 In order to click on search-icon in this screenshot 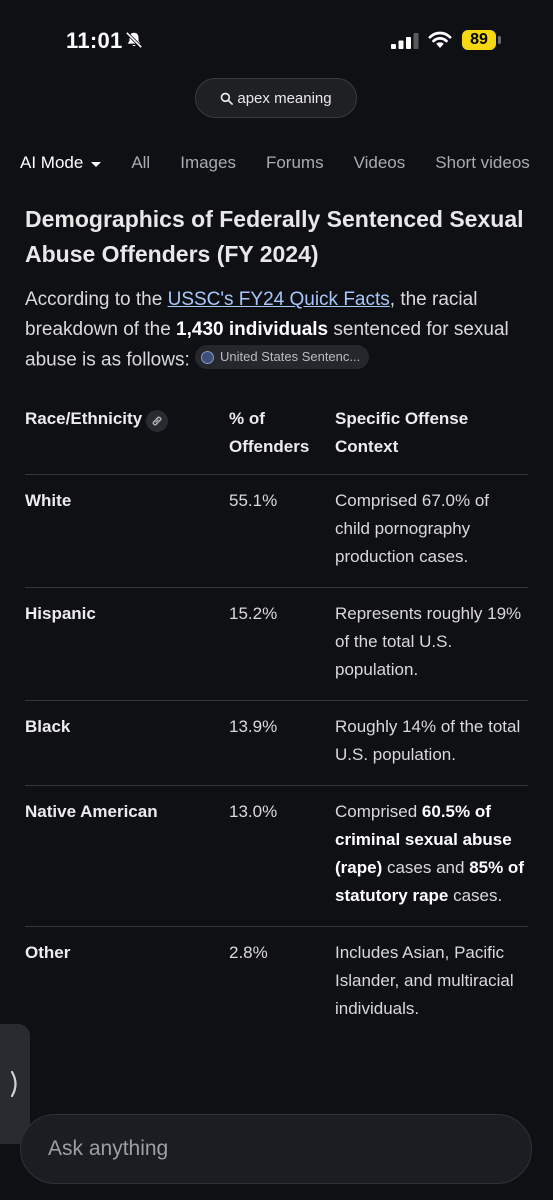, I will do `click(227, 98)`.